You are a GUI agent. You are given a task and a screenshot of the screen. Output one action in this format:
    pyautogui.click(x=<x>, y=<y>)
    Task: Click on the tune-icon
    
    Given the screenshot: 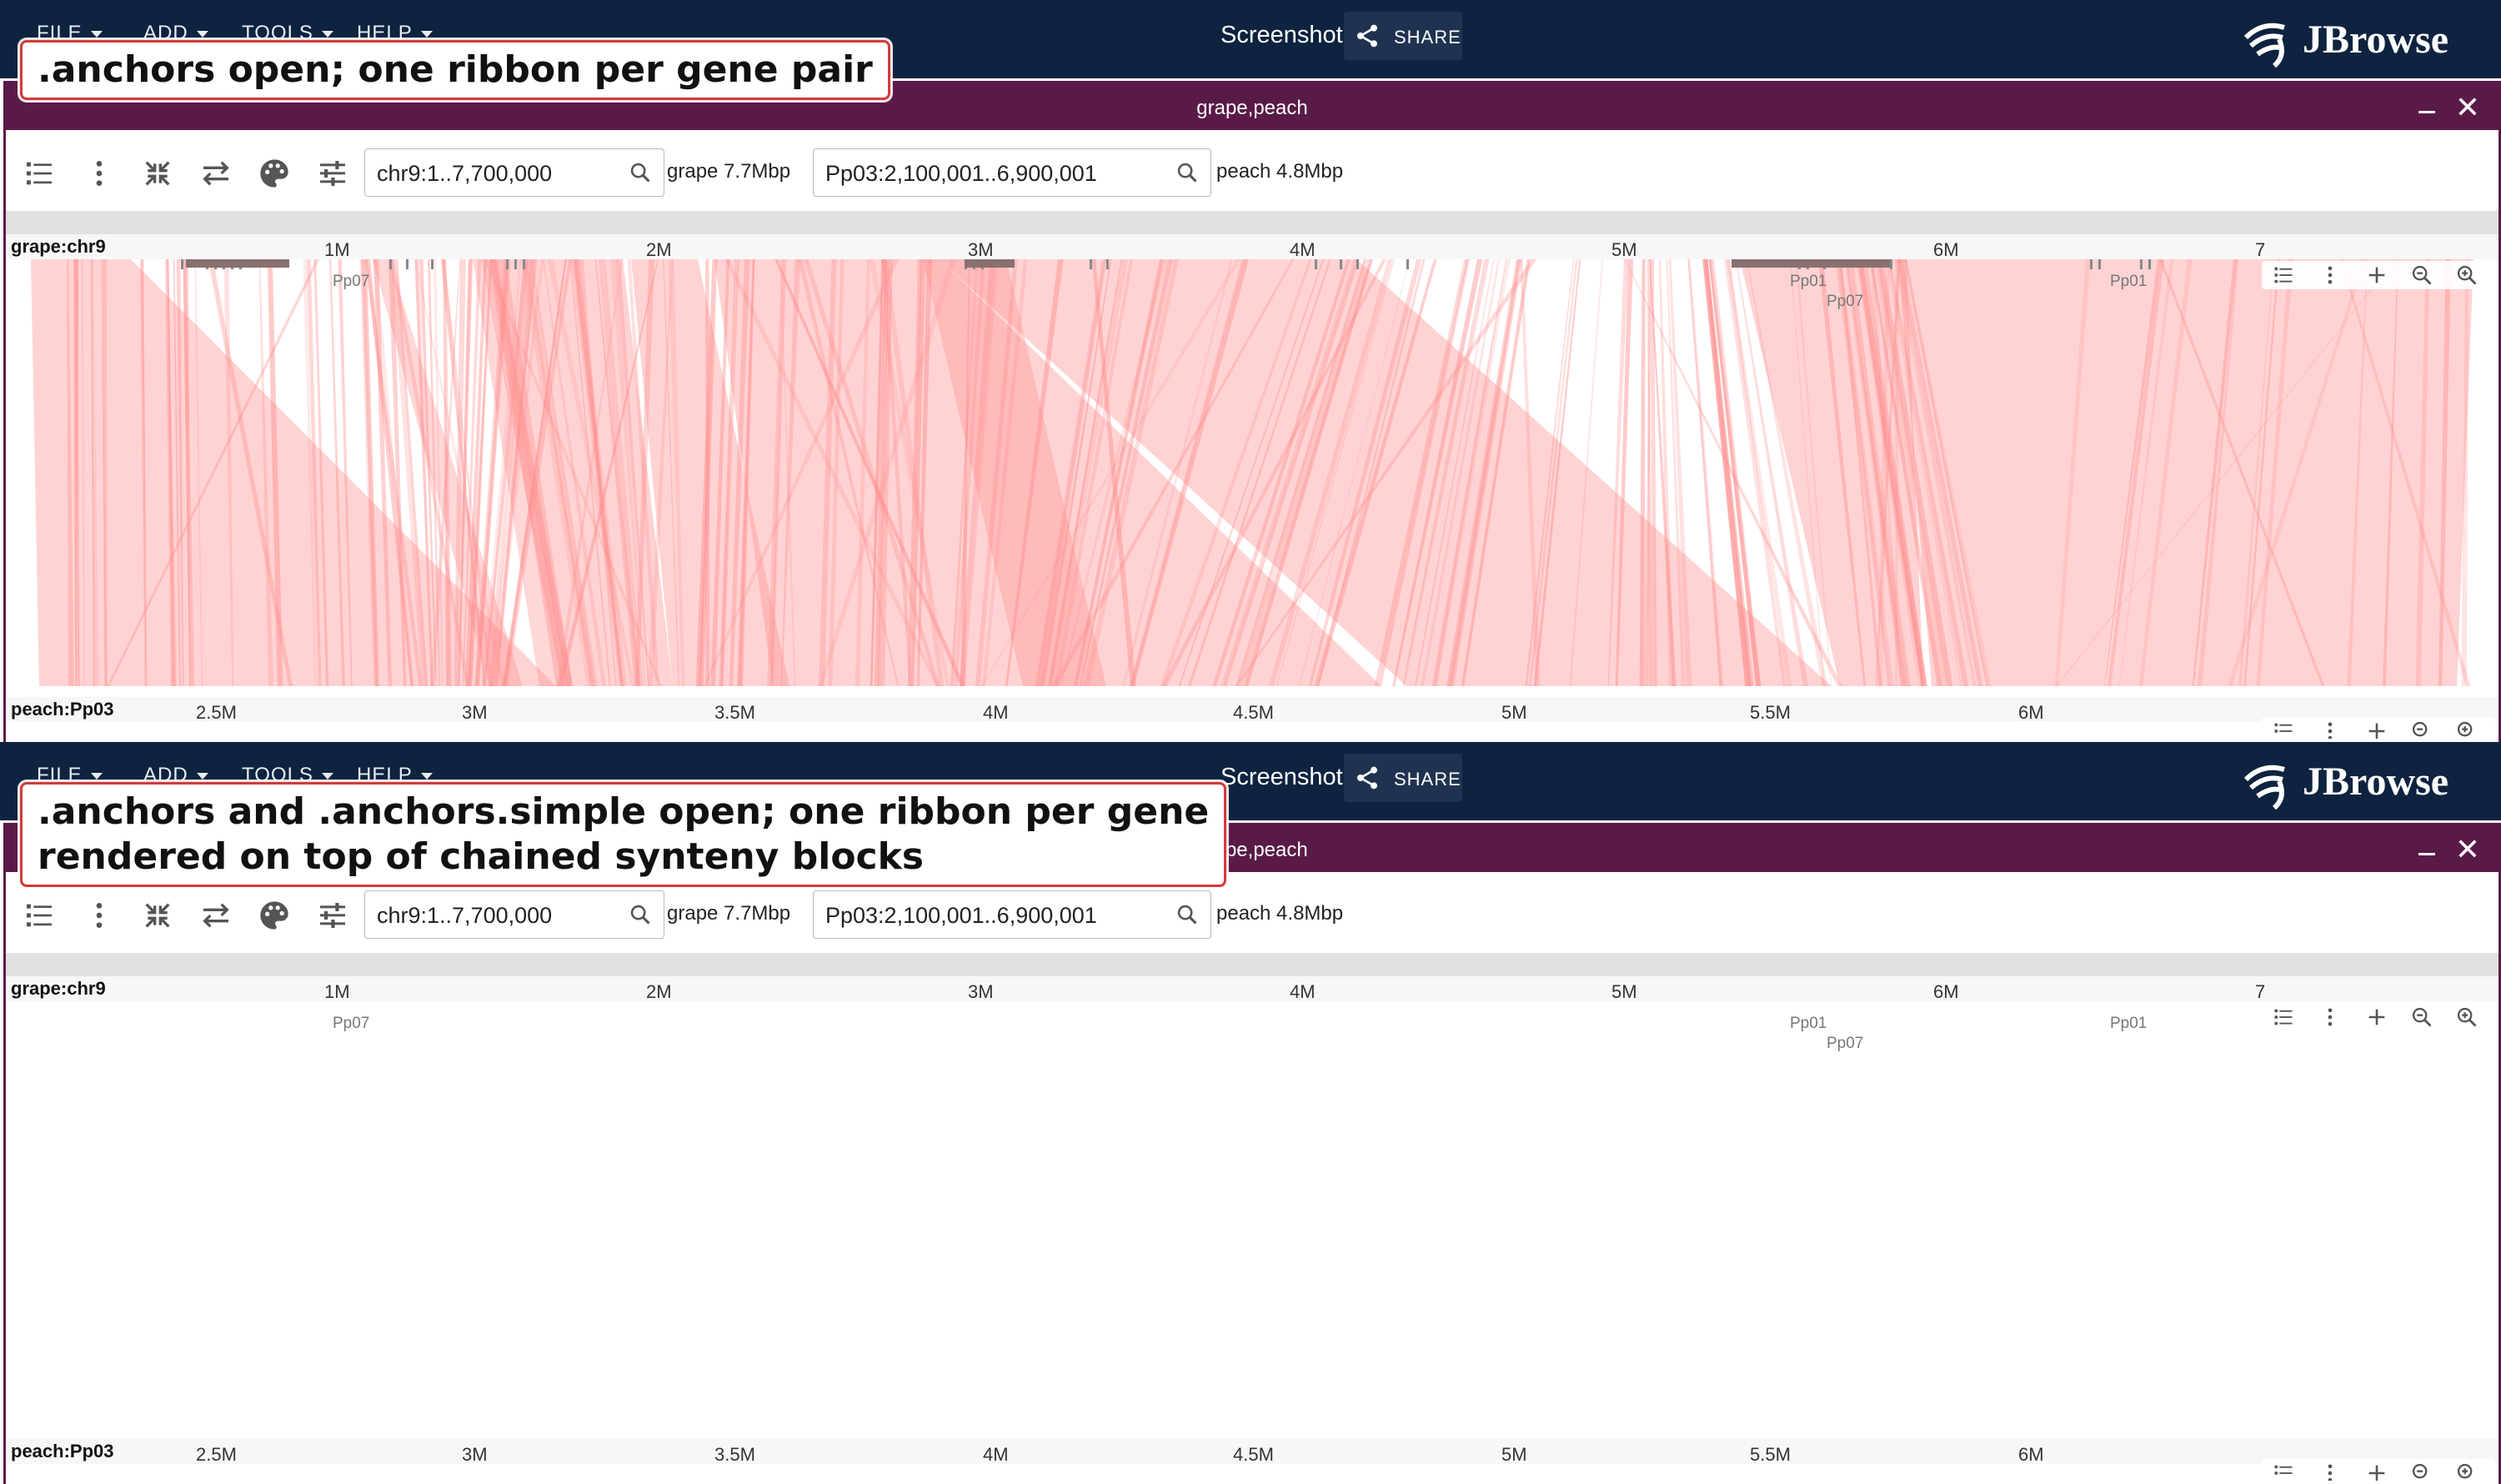 What is the action you would take?
    pyautogui.click(x=332, y=915)
    